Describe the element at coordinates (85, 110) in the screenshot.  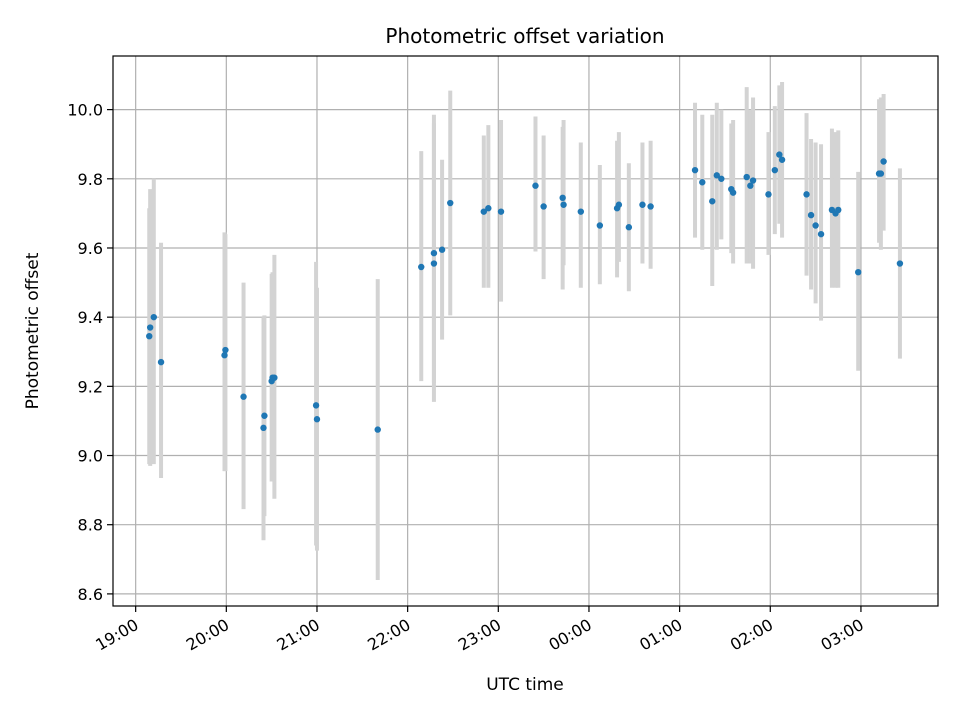
I see `y-tick-label: 10.0` at that location.